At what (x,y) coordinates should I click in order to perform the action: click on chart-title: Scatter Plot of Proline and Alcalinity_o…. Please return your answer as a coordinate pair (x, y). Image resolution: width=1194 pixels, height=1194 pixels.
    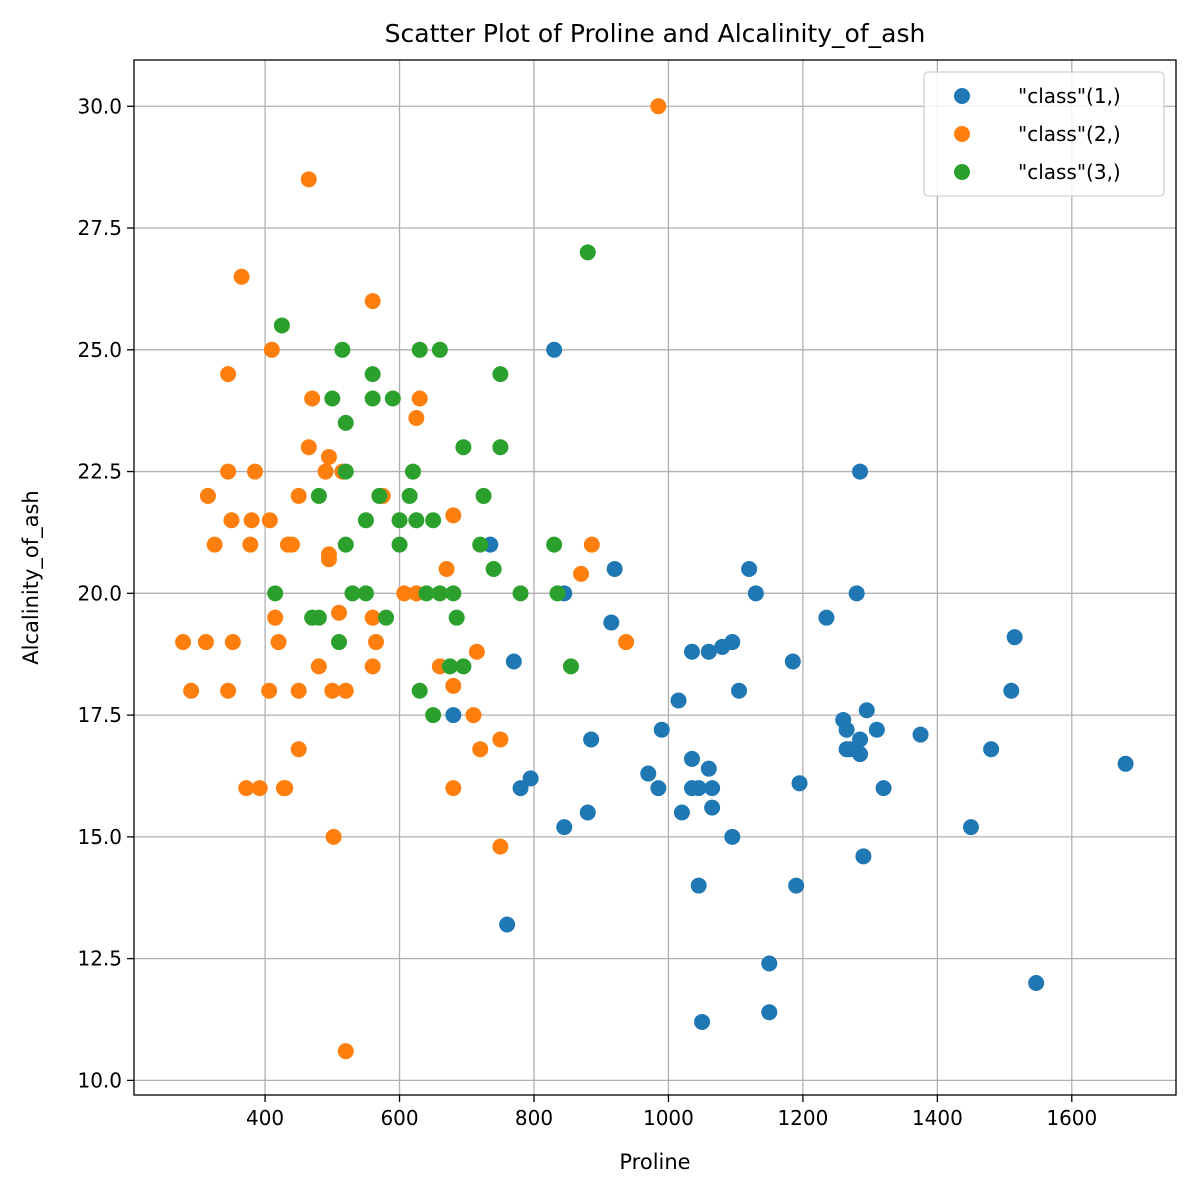
    Looking at the image, I should click on (655, 33).